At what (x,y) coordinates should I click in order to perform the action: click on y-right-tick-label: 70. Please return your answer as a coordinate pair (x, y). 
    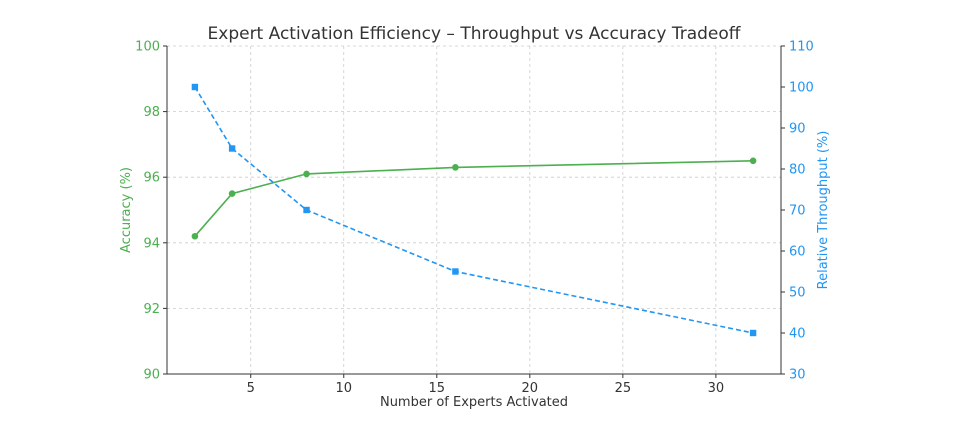
    Looking at the image, I should click on (797, 211).